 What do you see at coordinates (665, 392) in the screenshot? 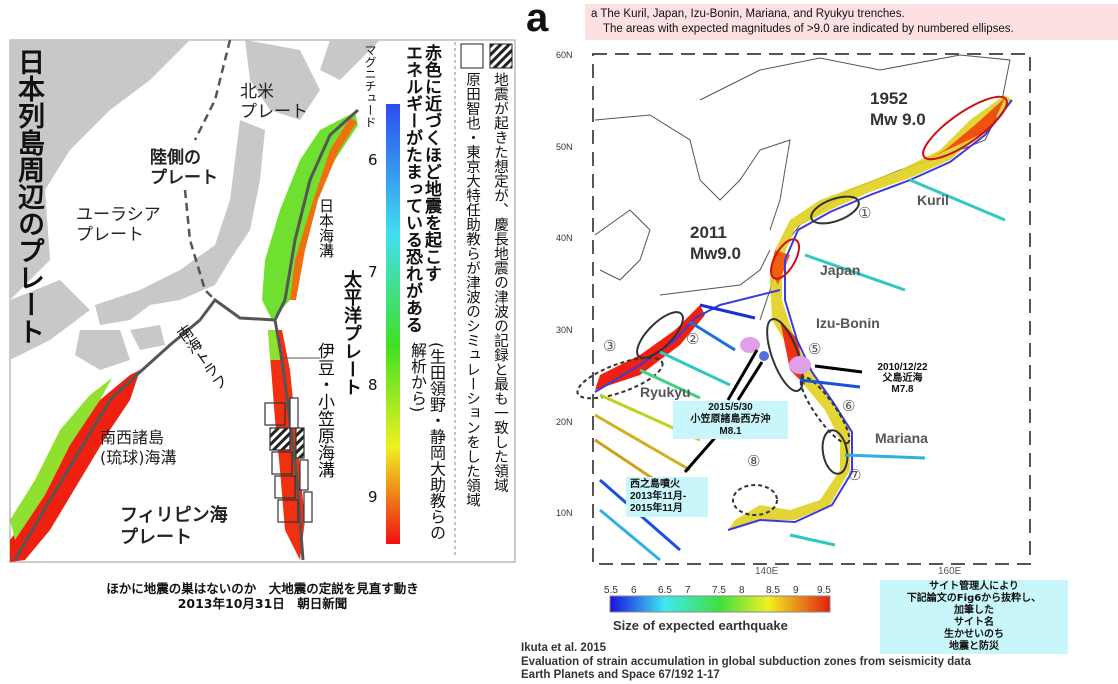
I see `trench-label-ryukyu: Ryukyu` at bounding box center [665, 392].